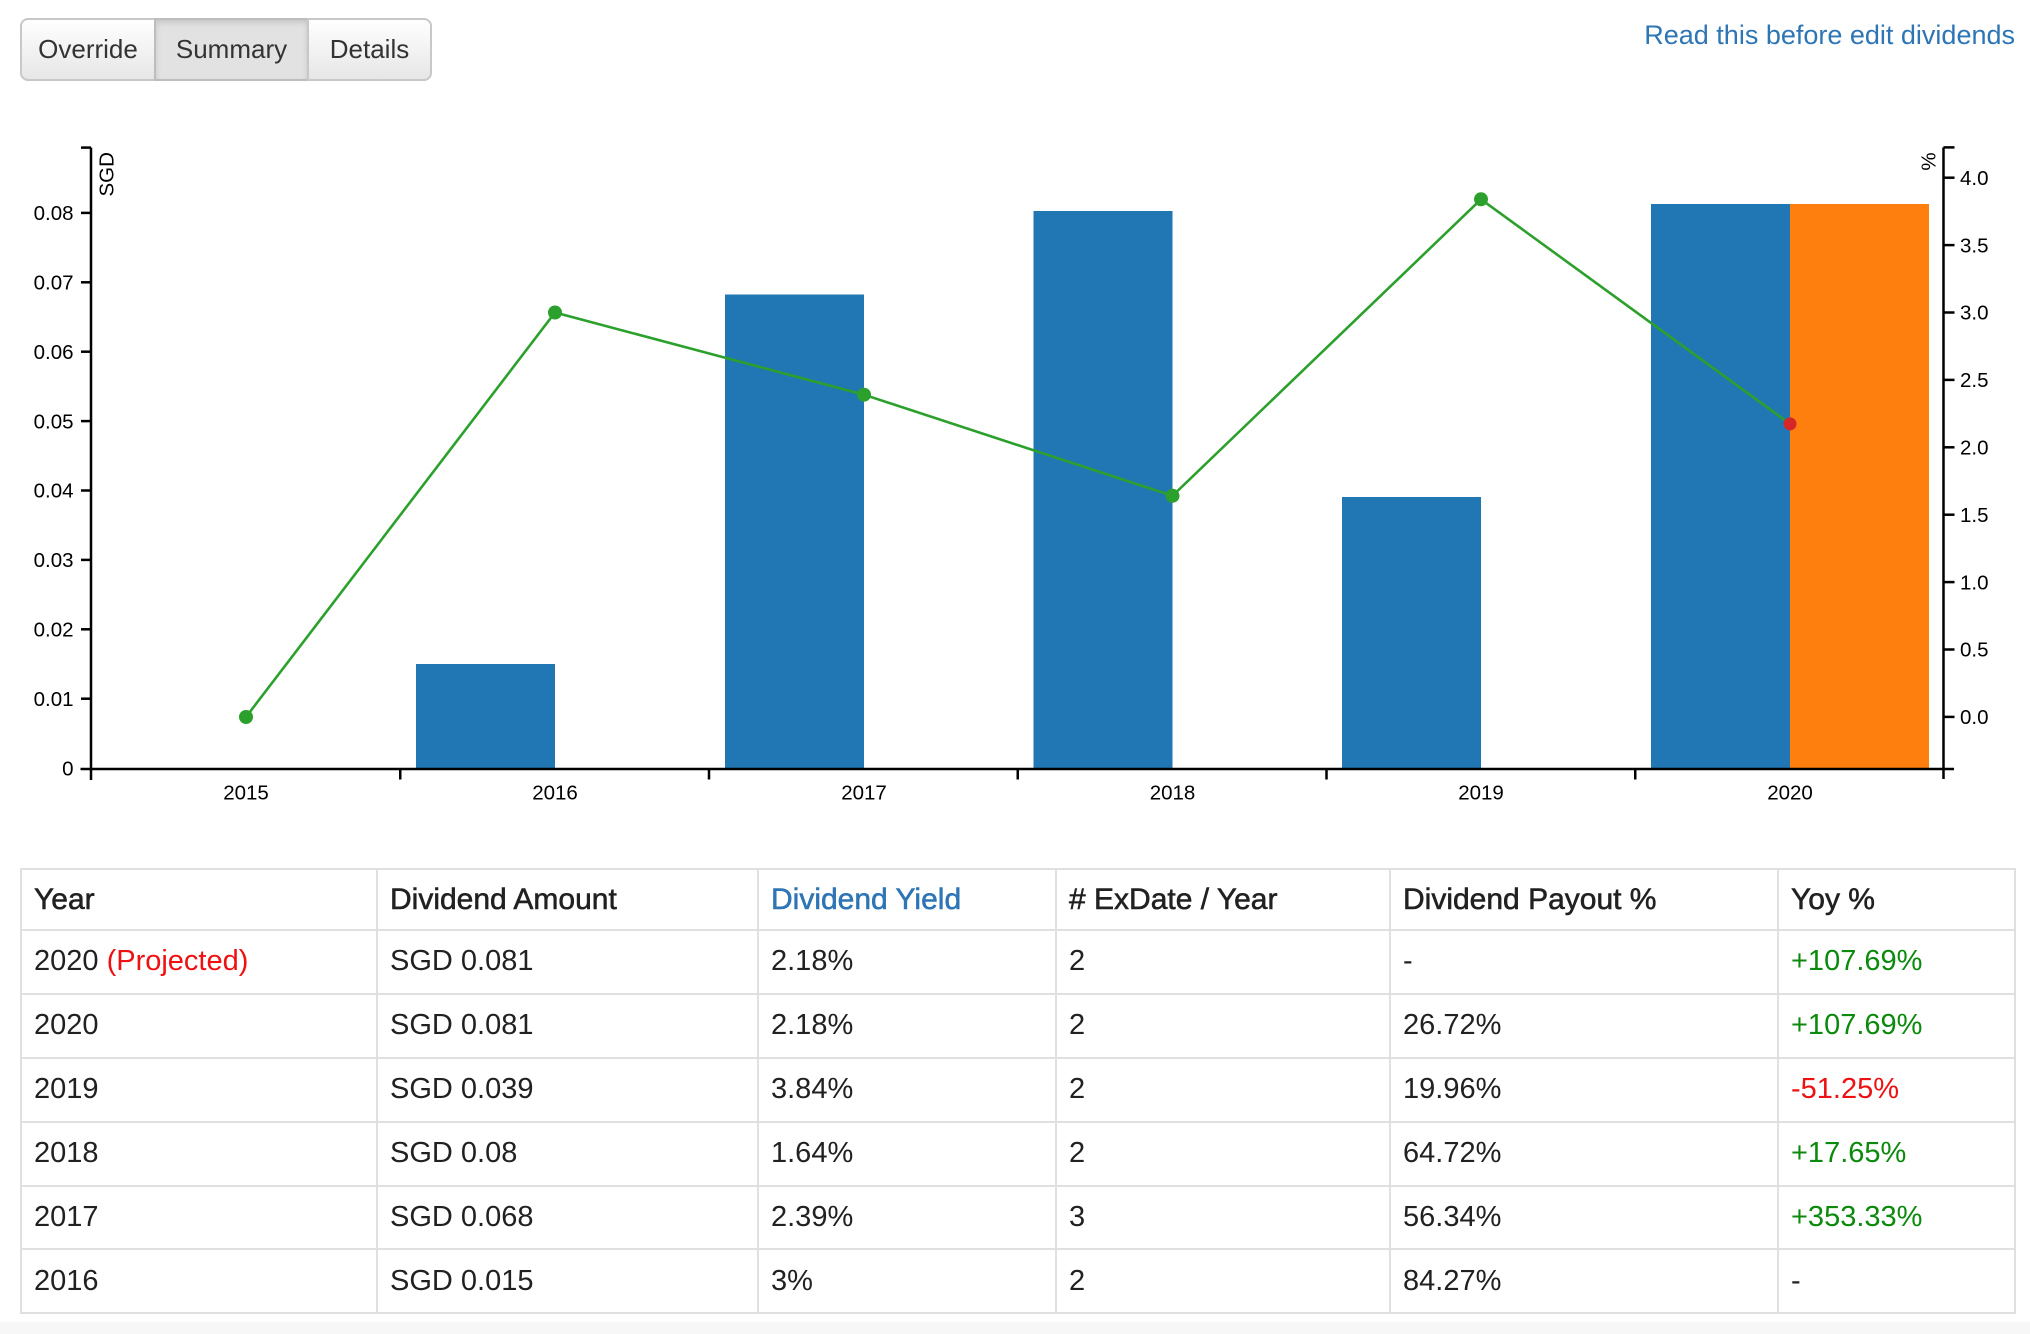 Image resolution: width=2030 pixels, height=1334 pixels. Describe the element at coordinates (54, 213) in the screenshot. I see `svg-text: 0.08` at that location.